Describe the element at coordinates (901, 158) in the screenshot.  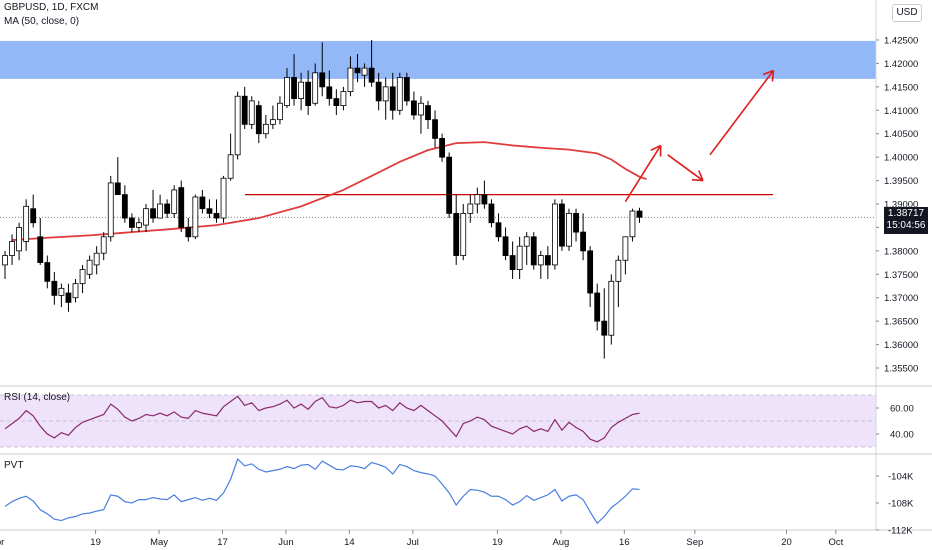
I see `price-tick-label: 1.40000` at that location.